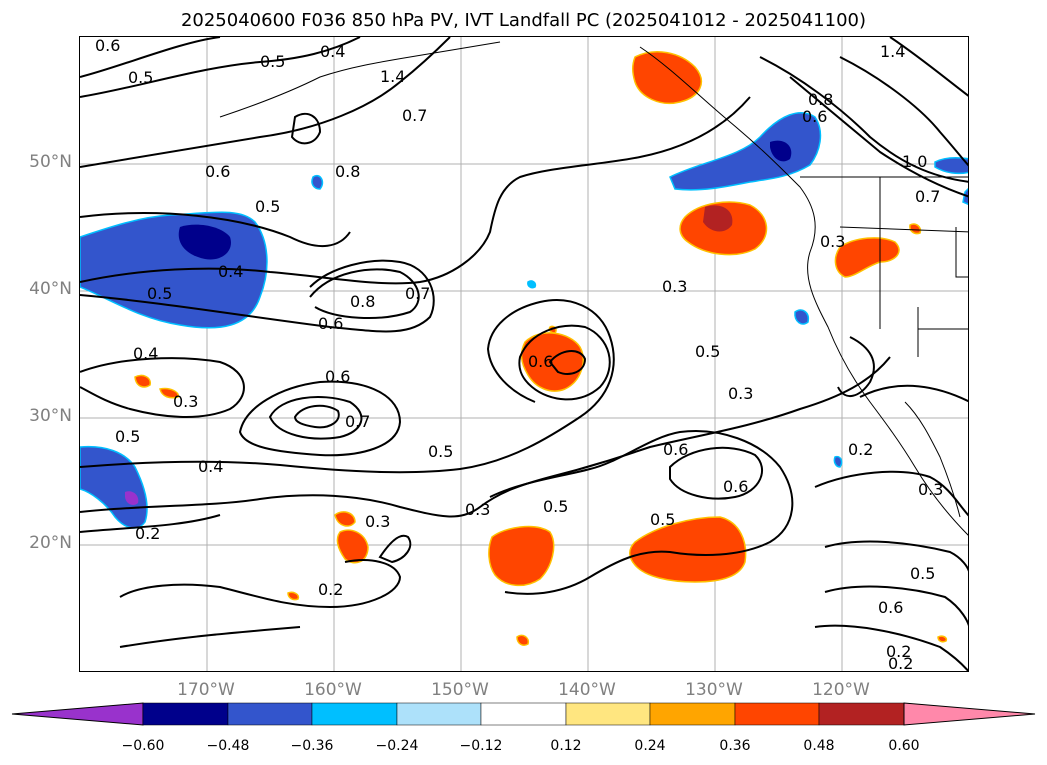 The height and width of the screenshot is (765, 1047). Describe the element at coordinates (228, 746) in the screenshot. I see `colorbar-tick: −0.48` at that location.